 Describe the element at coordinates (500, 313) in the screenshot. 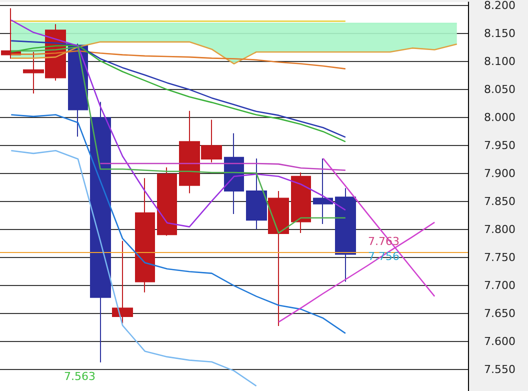

I see `y-tick-label: 7.650` at that location.